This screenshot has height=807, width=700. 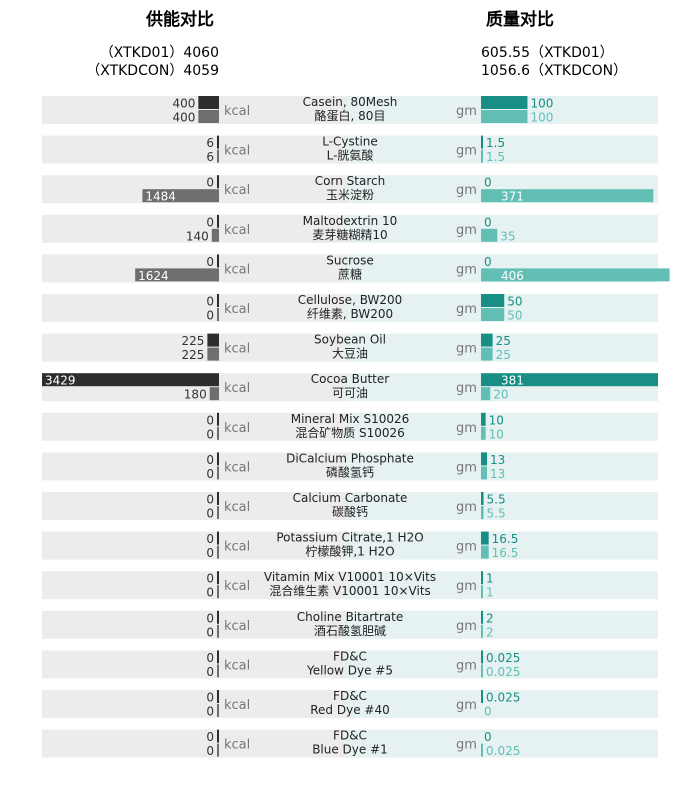 I want to click on ingredient-name-en: Casein, 80Mesh, so click(x=350, y=102).